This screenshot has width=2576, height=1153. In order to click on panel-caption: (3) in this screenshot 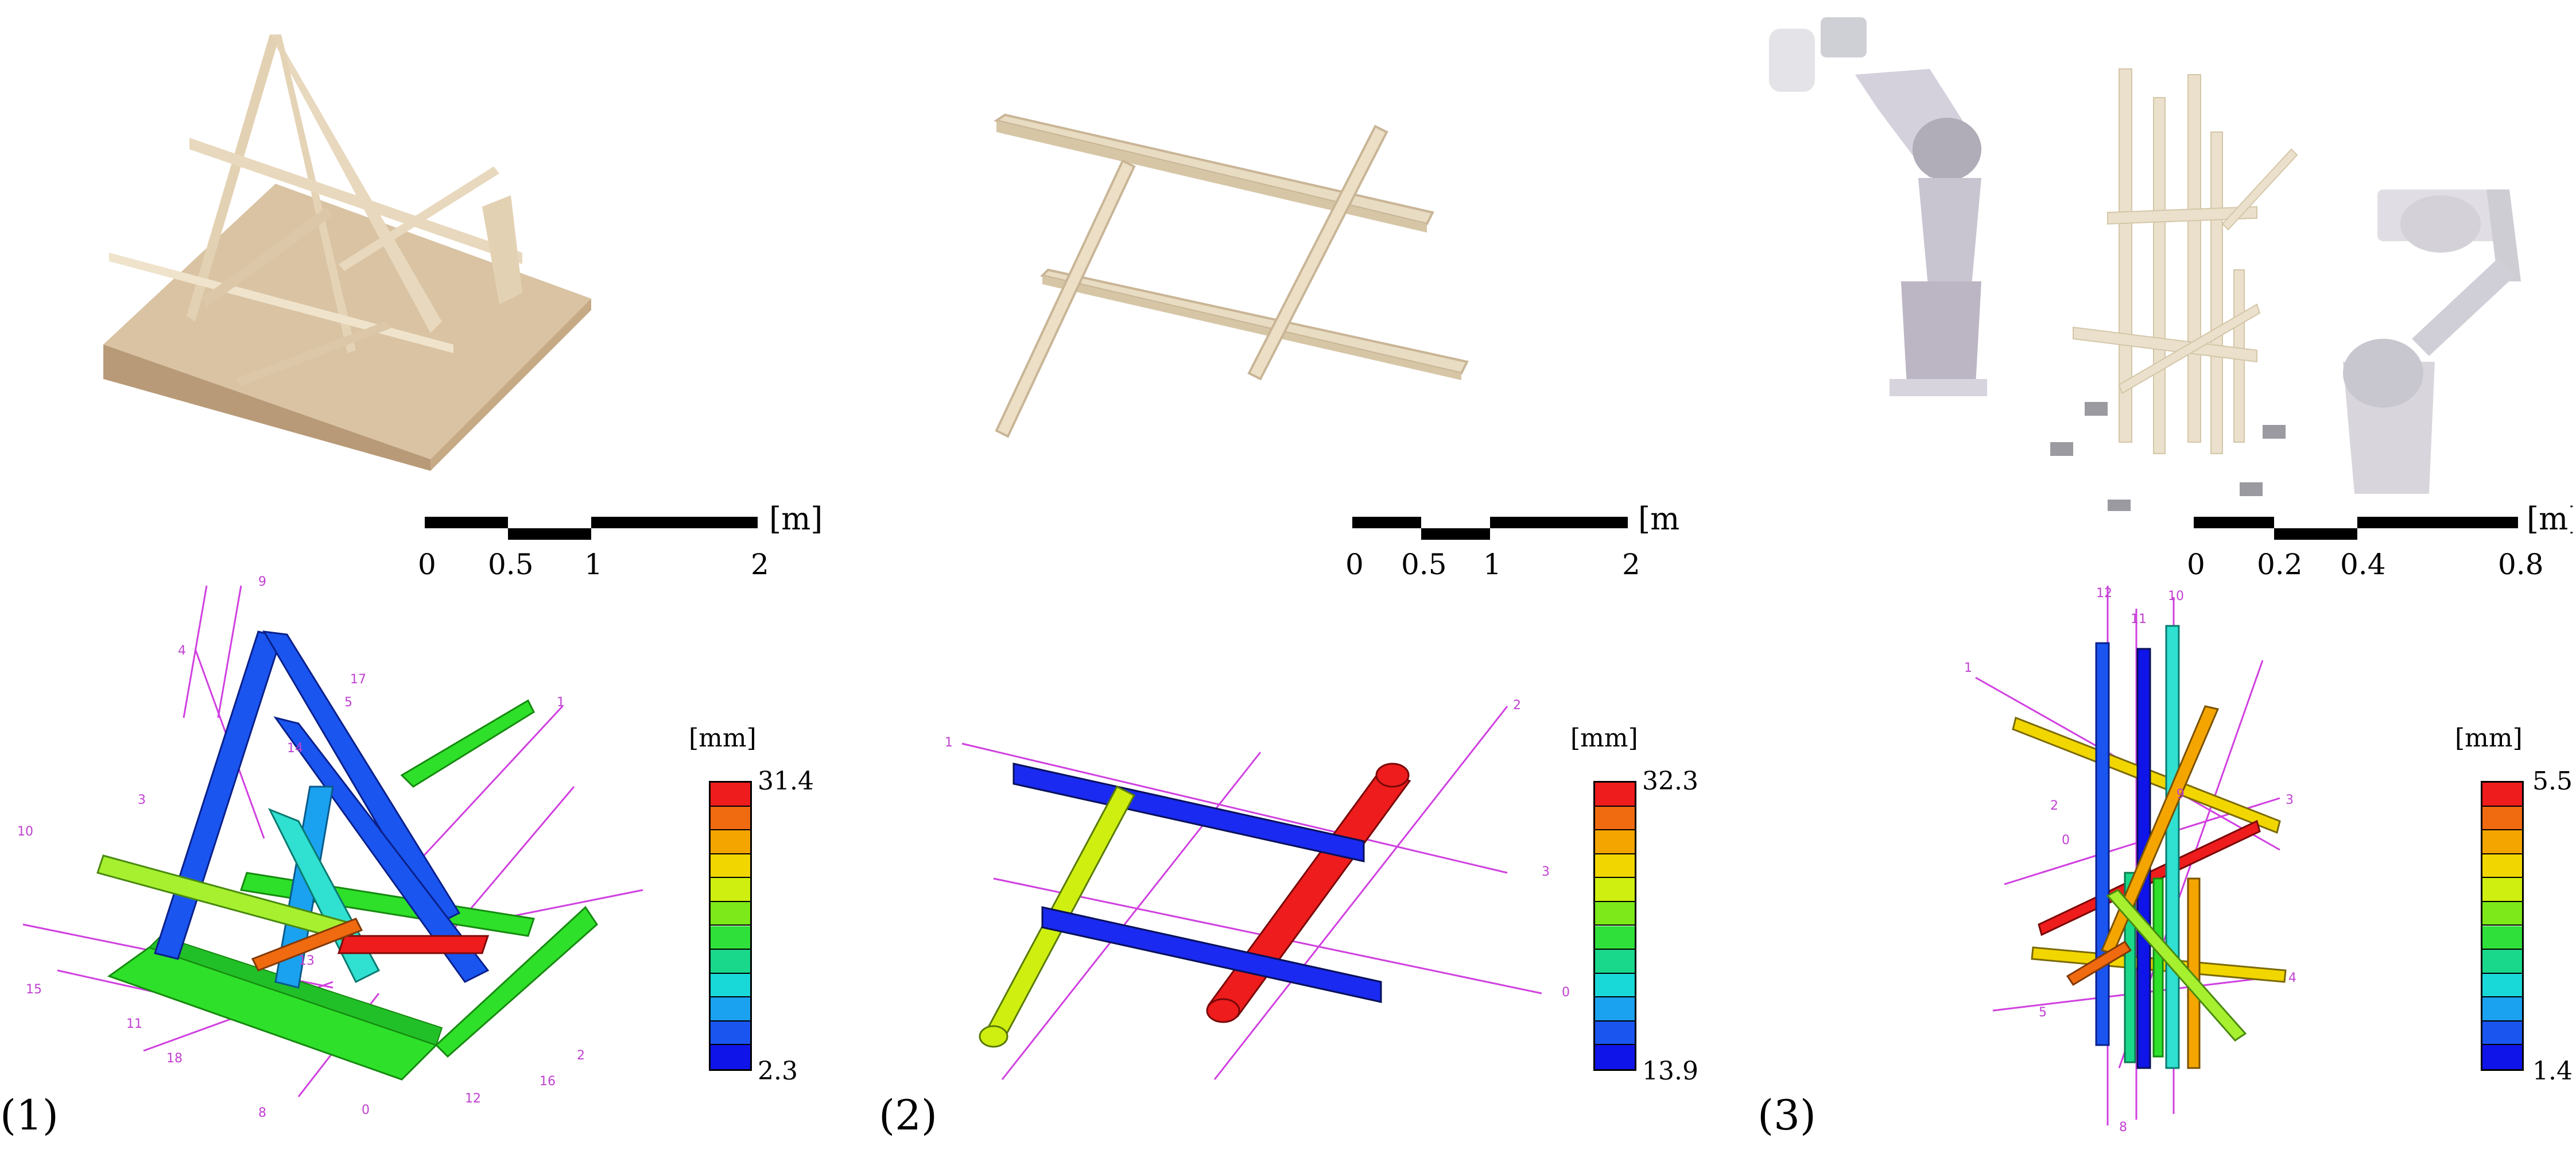, I will do `click(1787, 1115)`.